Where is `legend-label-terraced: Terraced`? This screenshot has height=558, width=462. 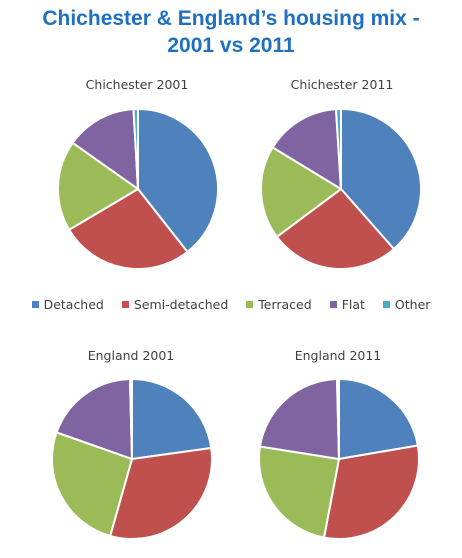 legend-label-terraced: Terraced is located at coordinates (285, 304).